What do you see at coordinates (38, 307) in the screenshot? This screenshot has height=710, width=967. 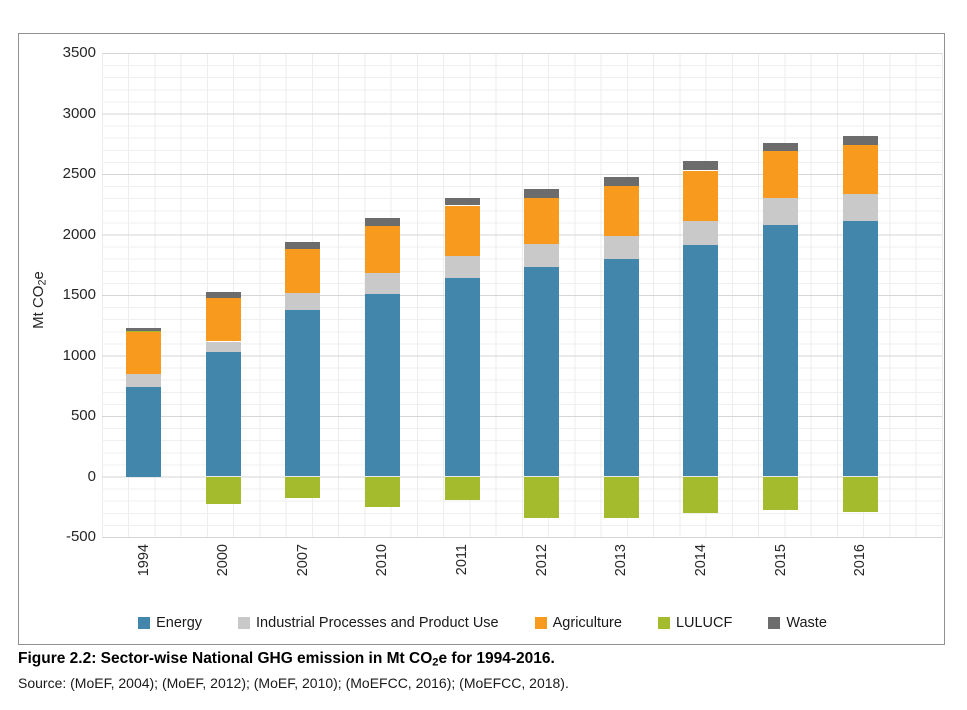 I see `y-axis-title-text: Mt CO` at bounding box center [38, 307].